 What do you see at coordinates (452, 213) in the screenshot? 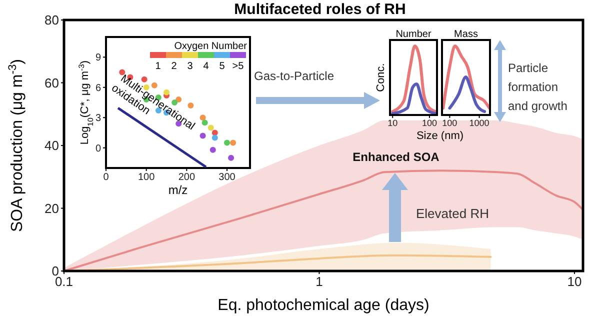
I see `annotation: Elevated RH` at bounding box center [452, 213].